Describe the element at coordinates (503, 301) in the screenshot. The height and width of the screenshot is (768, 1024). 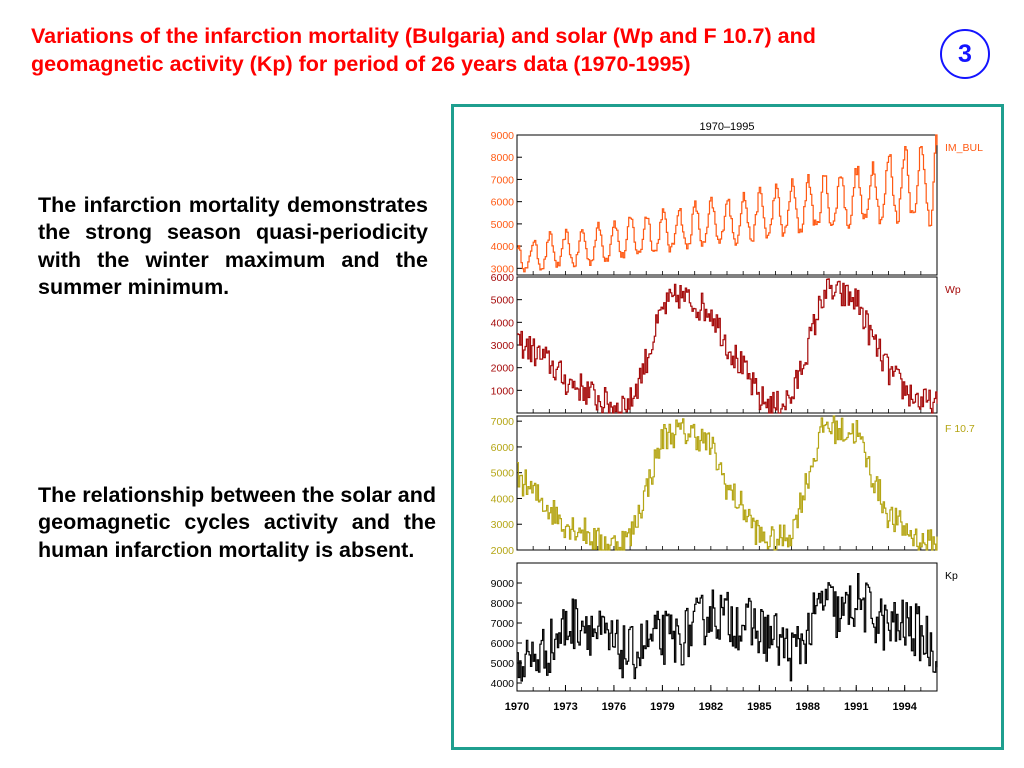
I see `y-tick-label-wp: 5000` at that location.